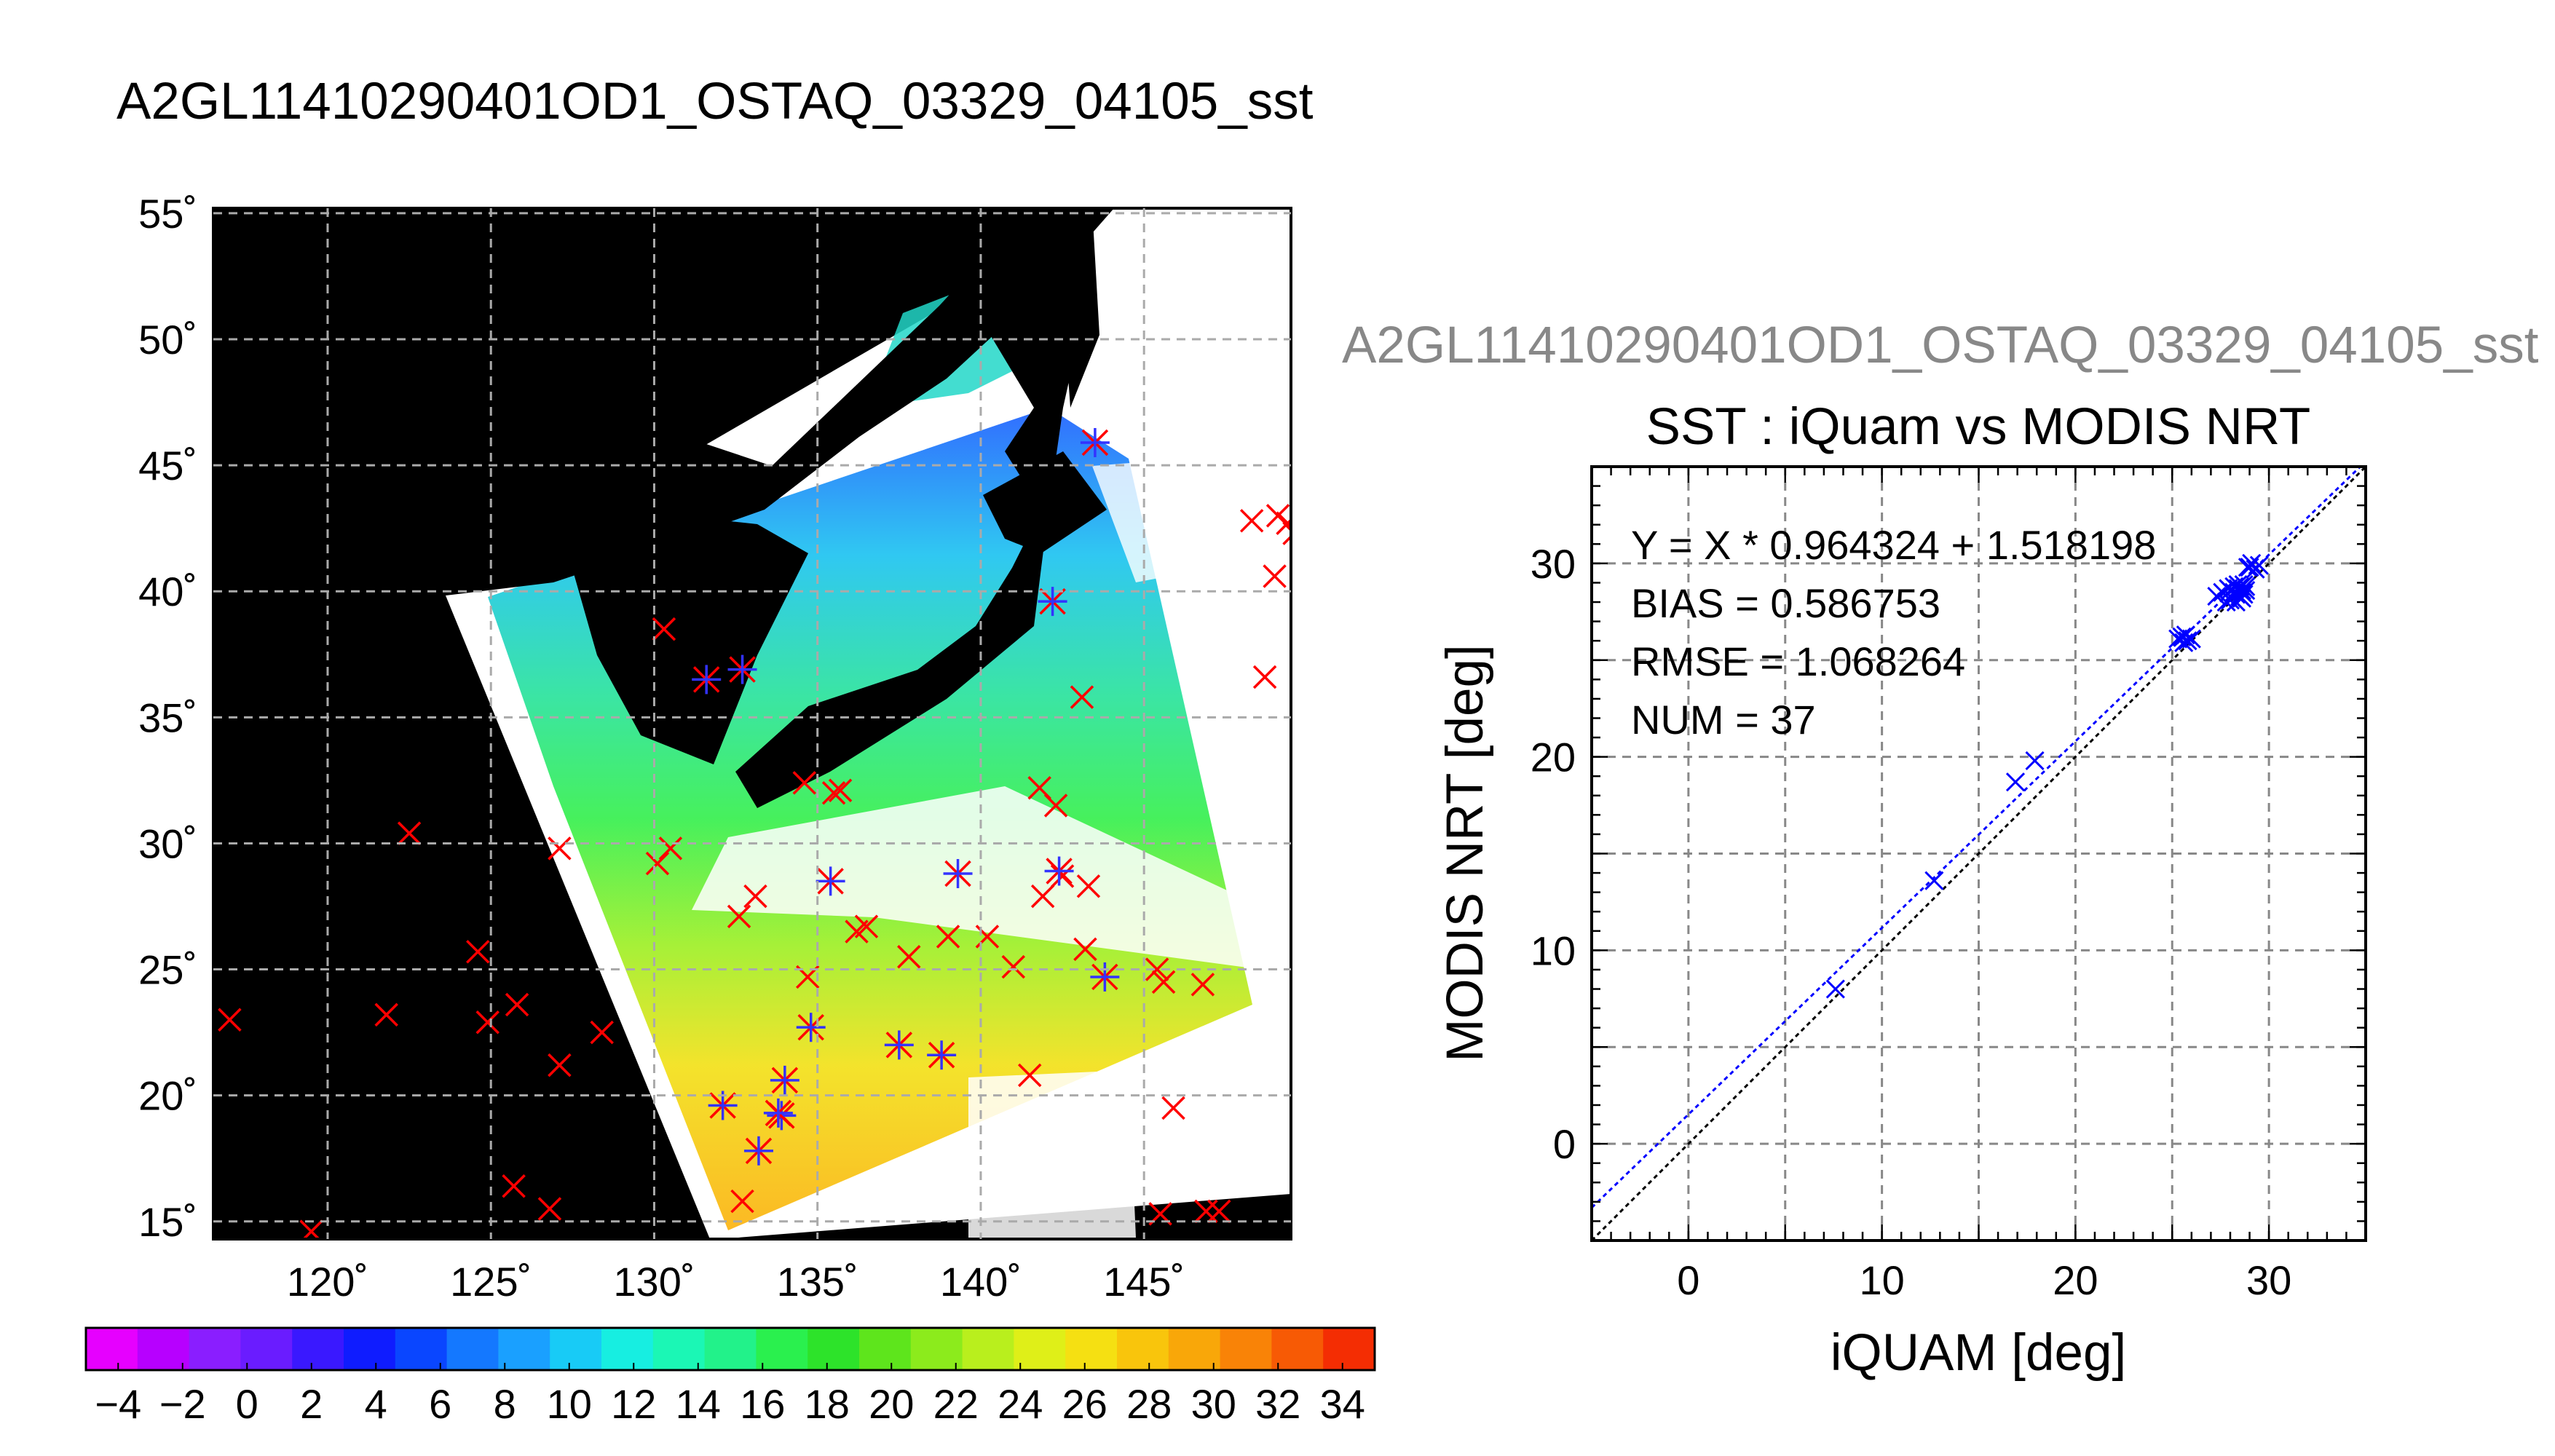 This screenshot has height=1456, width=2555. What do you see at coordinates (376, 1404) in the screenshot?
I see `colorbar-label-4: 4` at bounding box center [376, 1404].